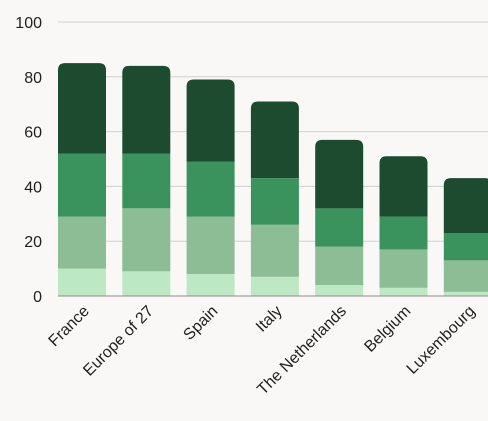 This screenshot has height=421, width=488. I want to click on x-category-label: Luxembourg, so click(441, 340).